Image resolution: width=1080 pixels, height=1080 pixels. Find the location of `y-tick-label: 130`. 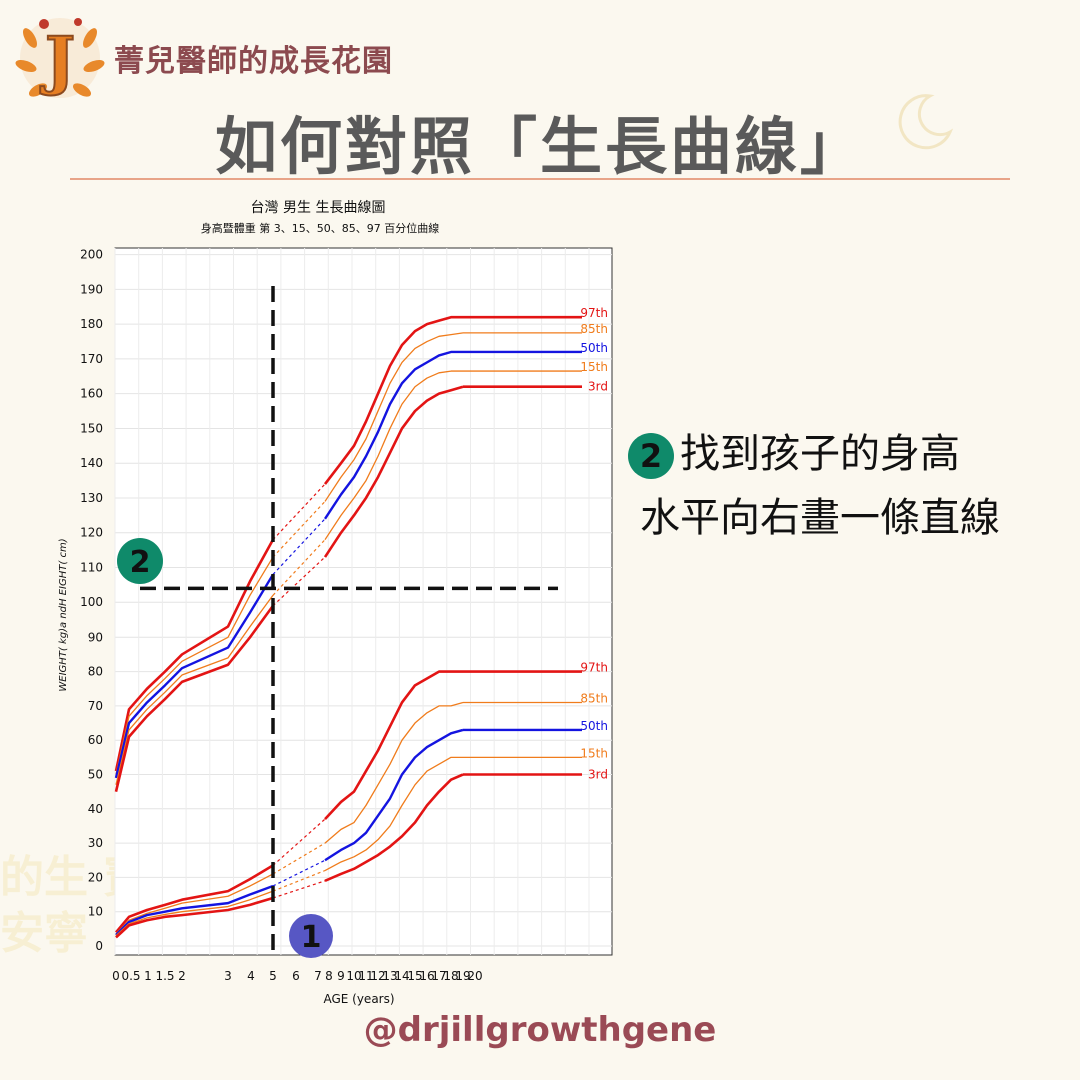

y-tick-label: 130 is located at coordinates (91, 498).